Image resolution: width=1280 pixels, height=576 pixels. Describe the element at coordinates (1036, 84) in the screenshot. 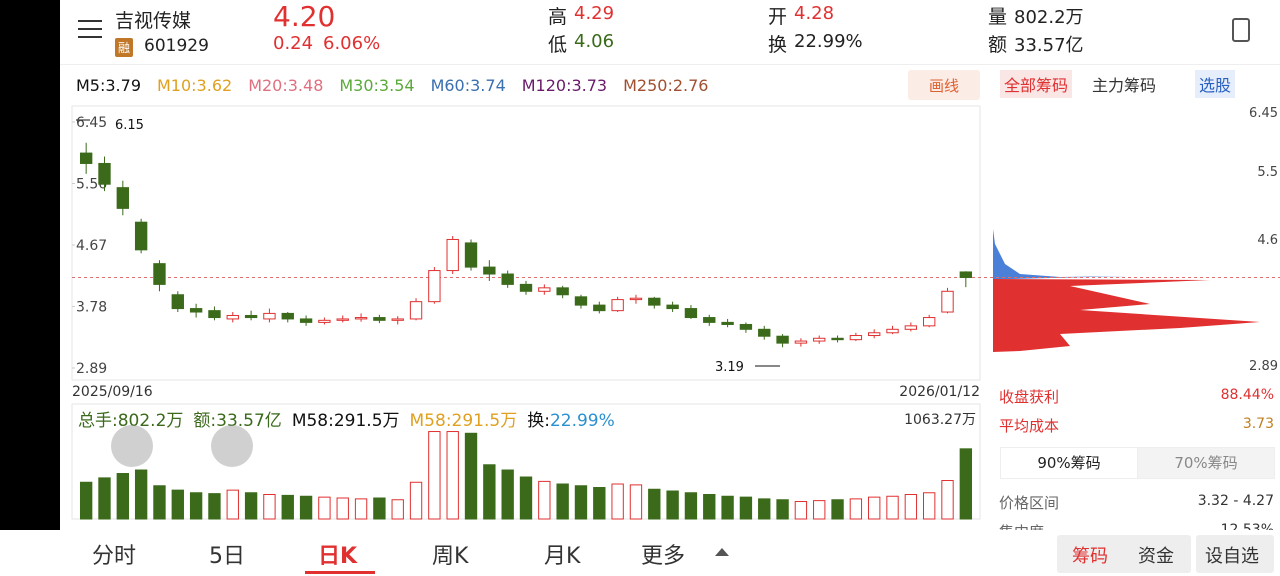

I see `chip-tab: 全部筹码` at that location.